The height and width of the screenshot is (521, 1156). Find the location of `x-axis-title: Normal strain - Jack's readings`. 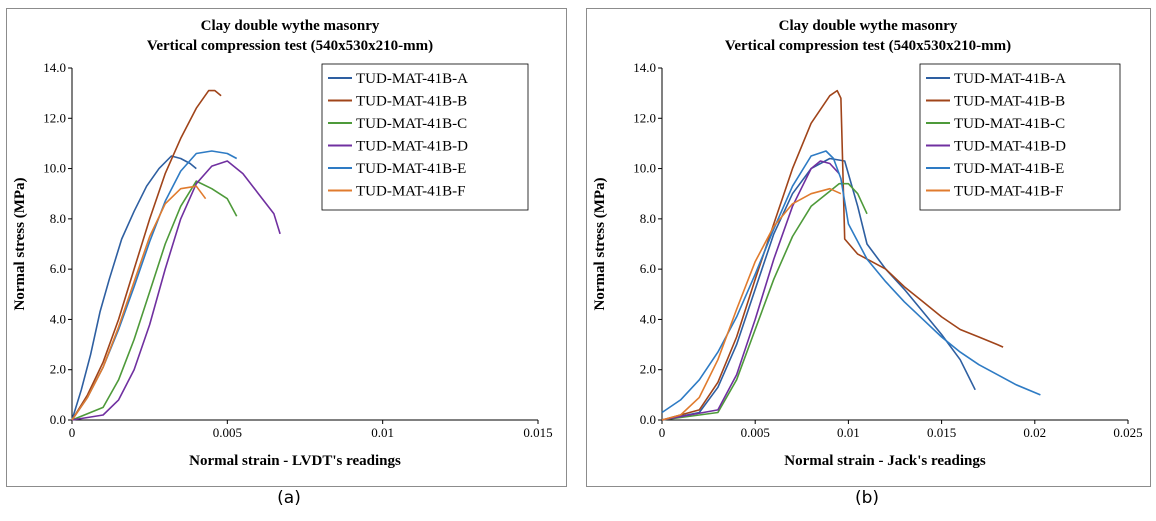

x-axis-title: Normal strain - Jack's readings is located at coordinates (885, 461).